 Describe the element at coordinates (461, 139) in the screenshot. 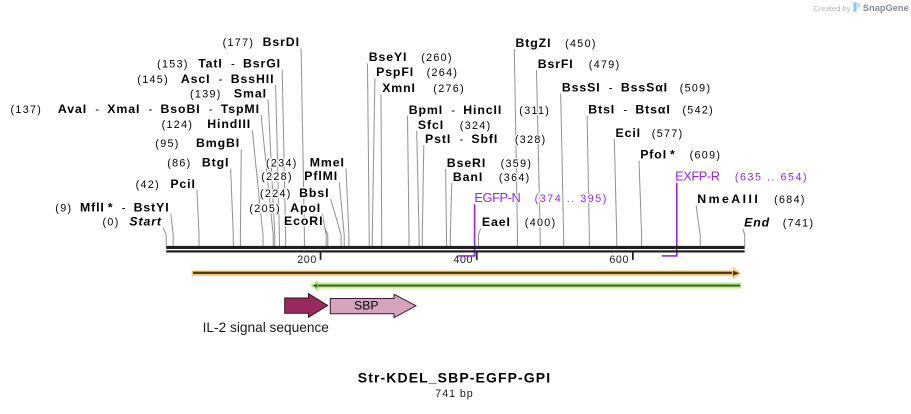

I see `svg-text:PstI-SbfI: PstI - SbfI` at that location.